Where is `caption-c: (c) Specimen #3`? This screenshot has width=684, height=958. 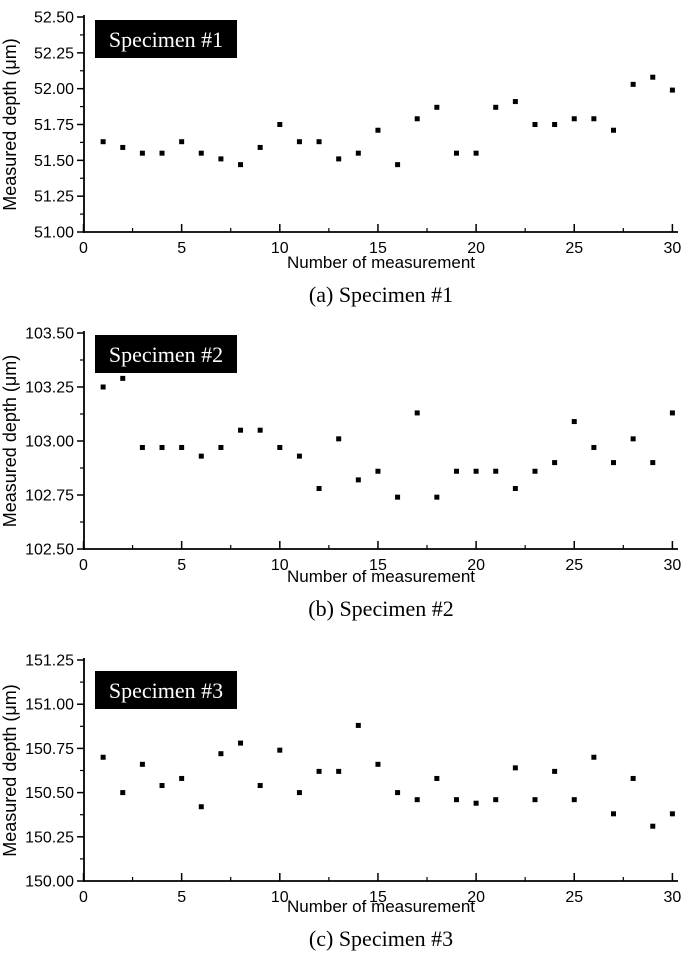
caption-c: (c) Specimen #3 is located at coordinates (381, 938).